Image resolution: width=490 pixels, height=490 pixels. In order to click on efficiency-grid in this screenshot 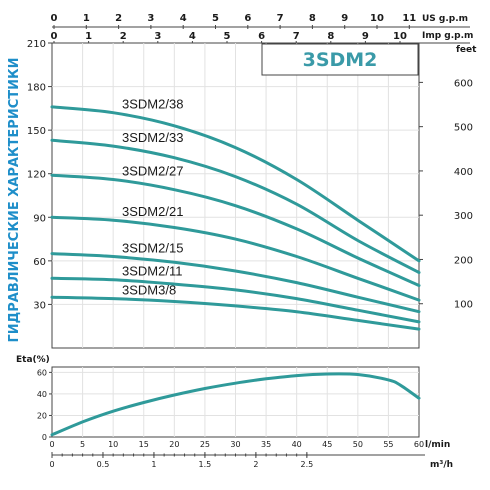, I will do `click(235, 402)`.